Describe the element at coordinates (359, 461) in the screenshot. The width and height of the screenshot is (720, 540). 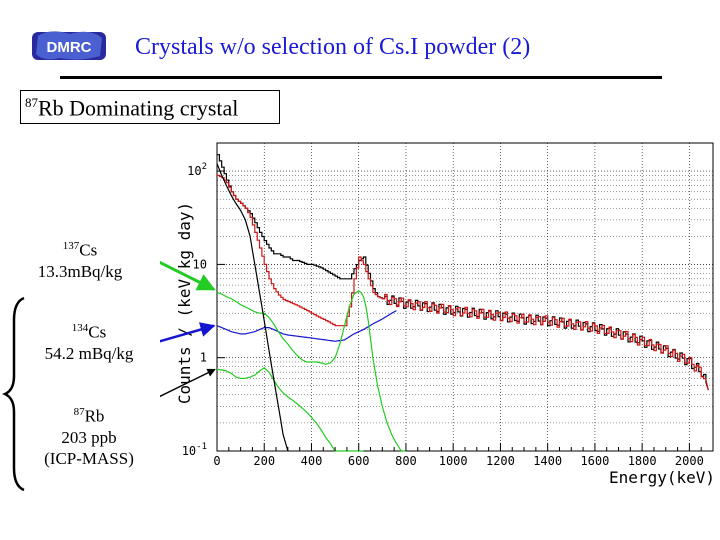
I see `x-tick-label: 600` at that location.